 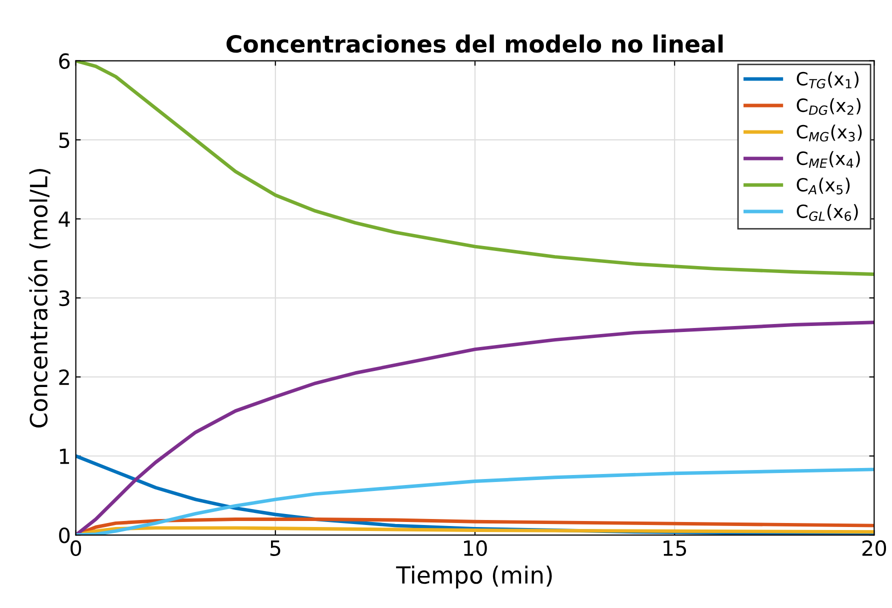 I want to click on legend-label: C$_{GL}$(x$_{6}$), so click(x=827, y=212).